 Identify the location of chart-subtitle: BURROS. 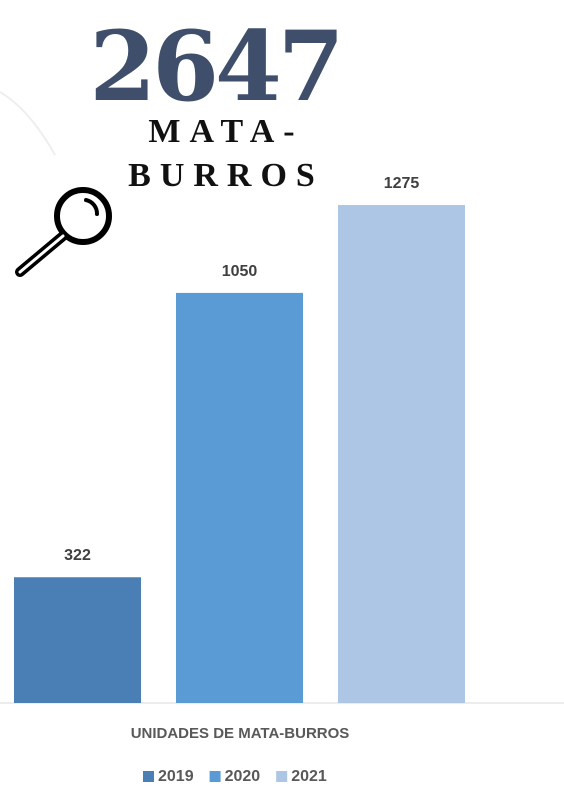
(226, 175).